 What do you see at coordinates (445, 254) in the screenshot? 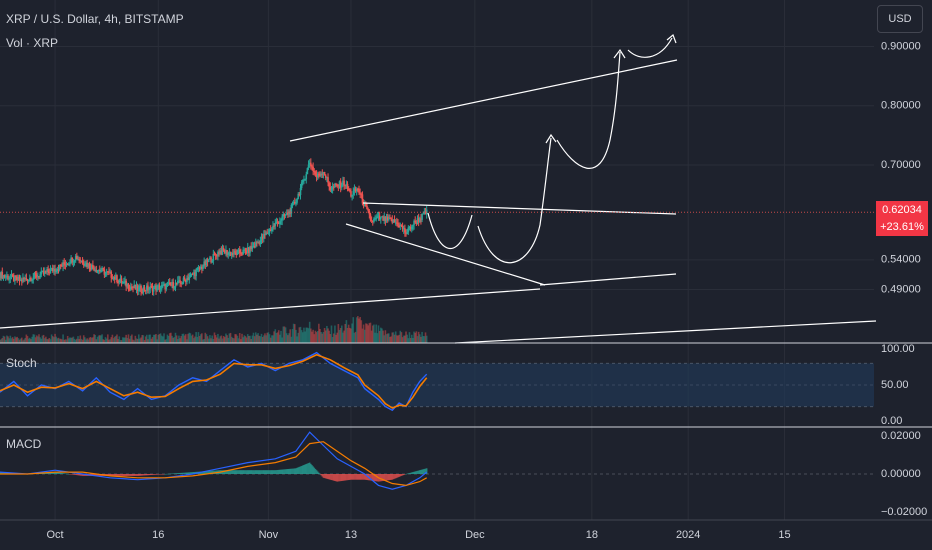
I see `triangle-bottom-line` at bounding box center [445, 254].